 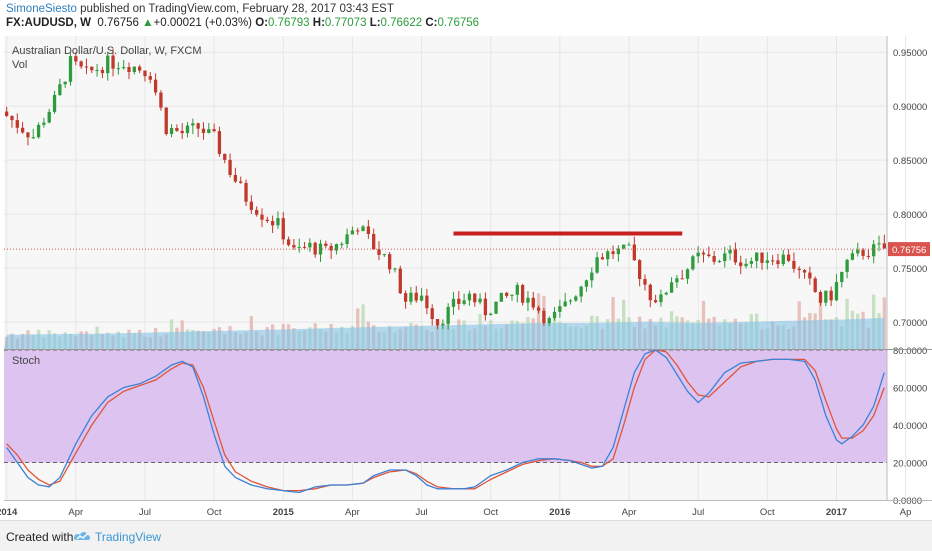 I want to click on stoch-tick-label: 20.0000, so click(x=910, y=464).